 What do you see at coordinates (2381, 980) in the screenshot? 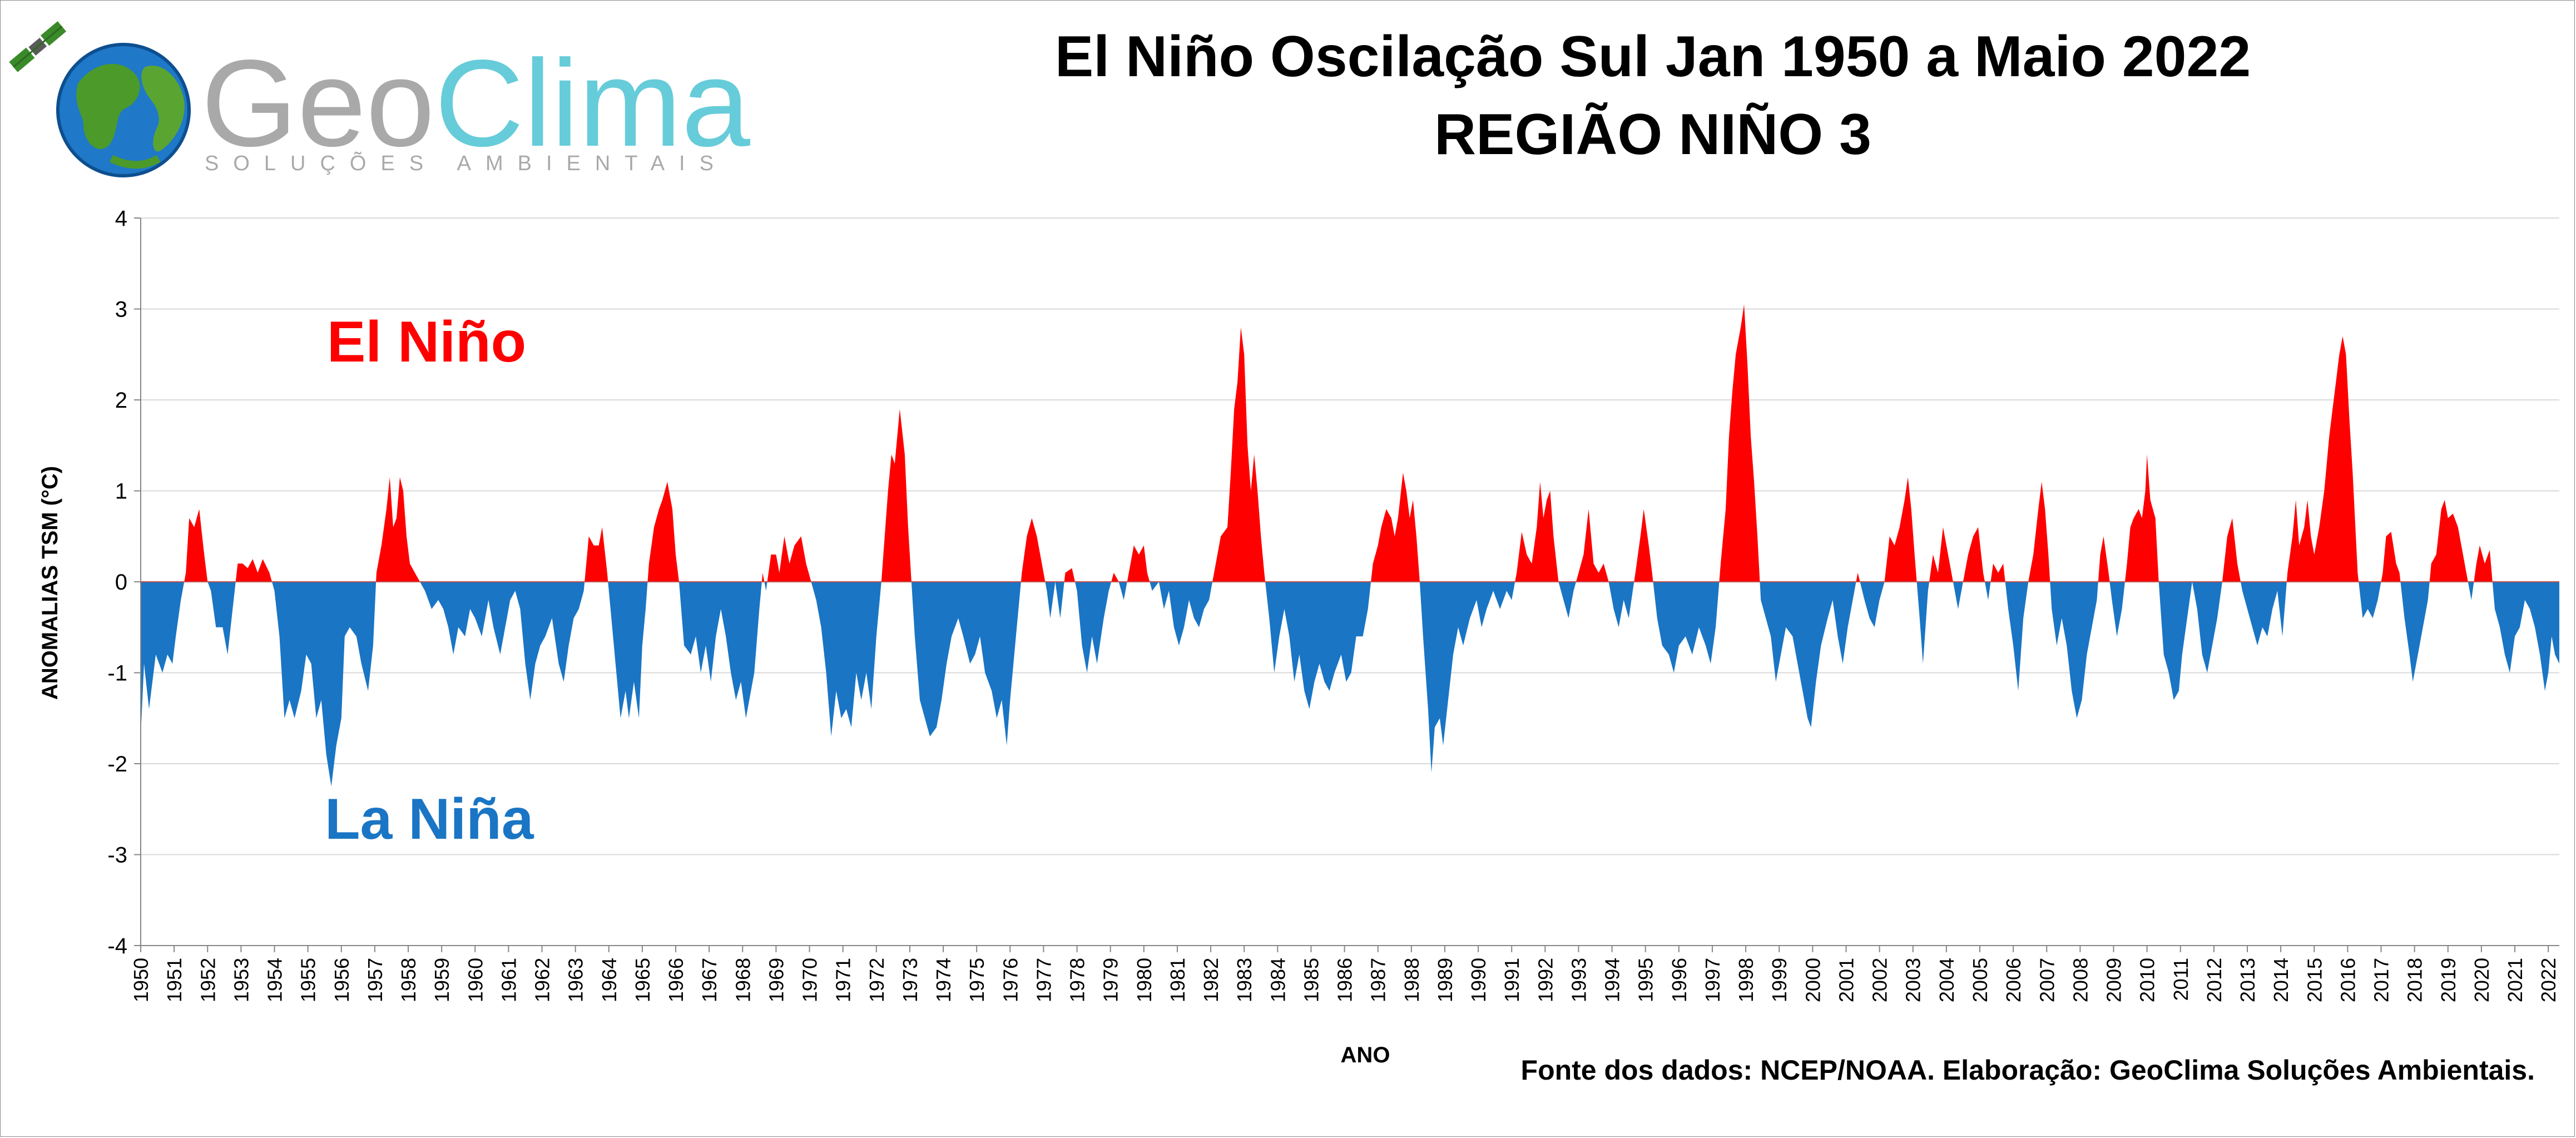
I see `x-tick-label: 2017` at bounding box center [2381, 980].